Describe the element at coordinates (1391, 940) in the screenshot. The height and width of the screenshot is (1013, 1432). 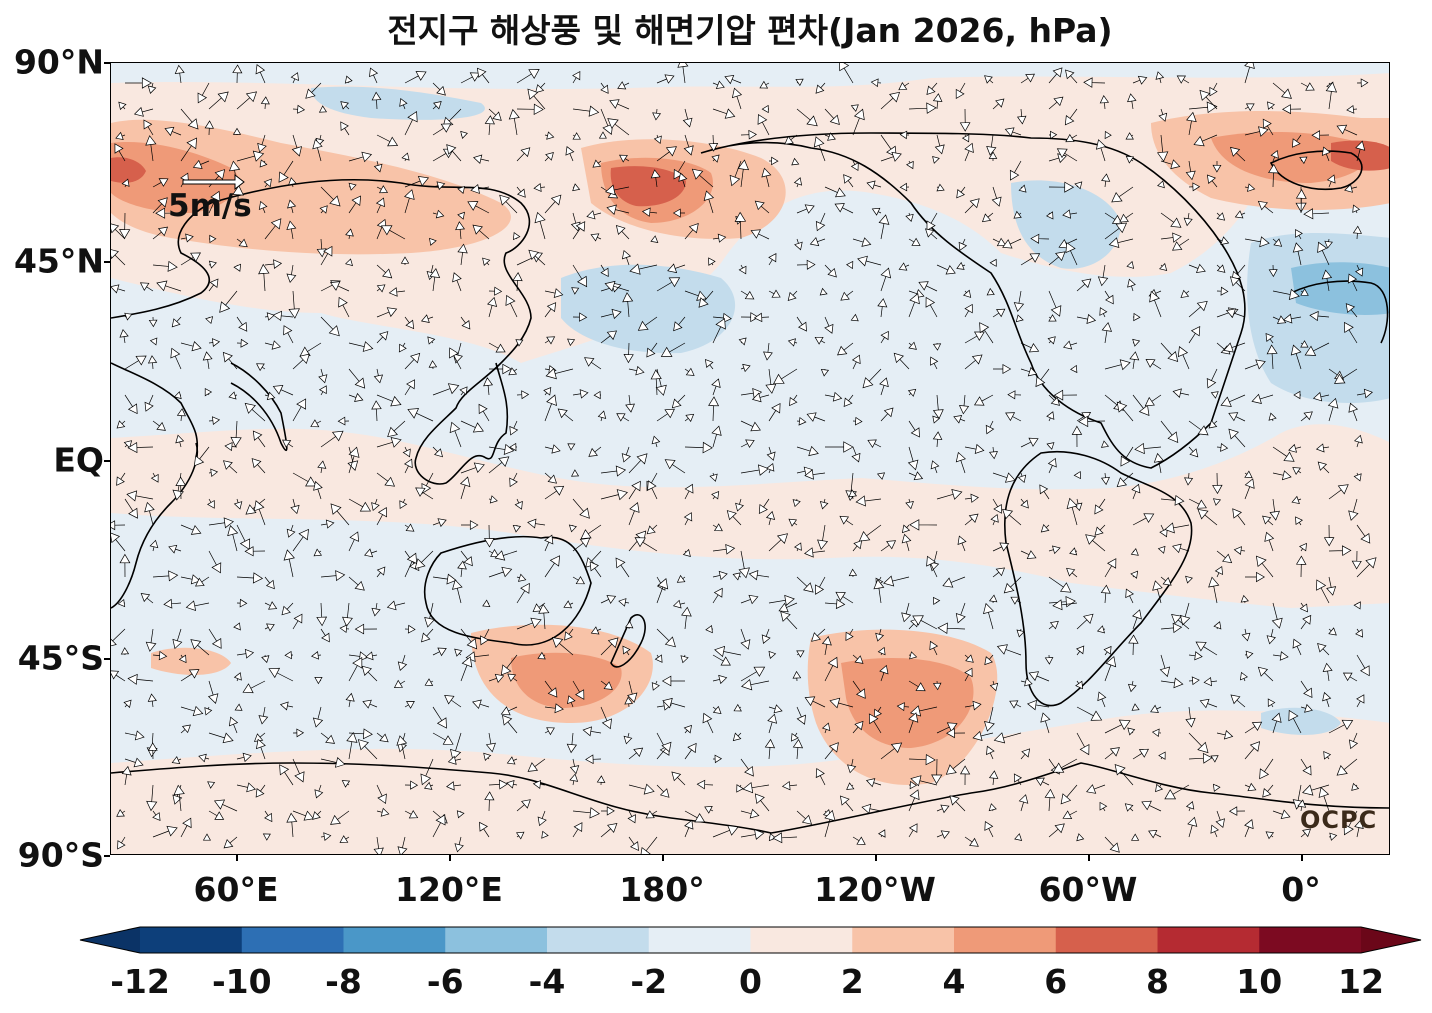
I see `colorbar-extend-high` at that location.